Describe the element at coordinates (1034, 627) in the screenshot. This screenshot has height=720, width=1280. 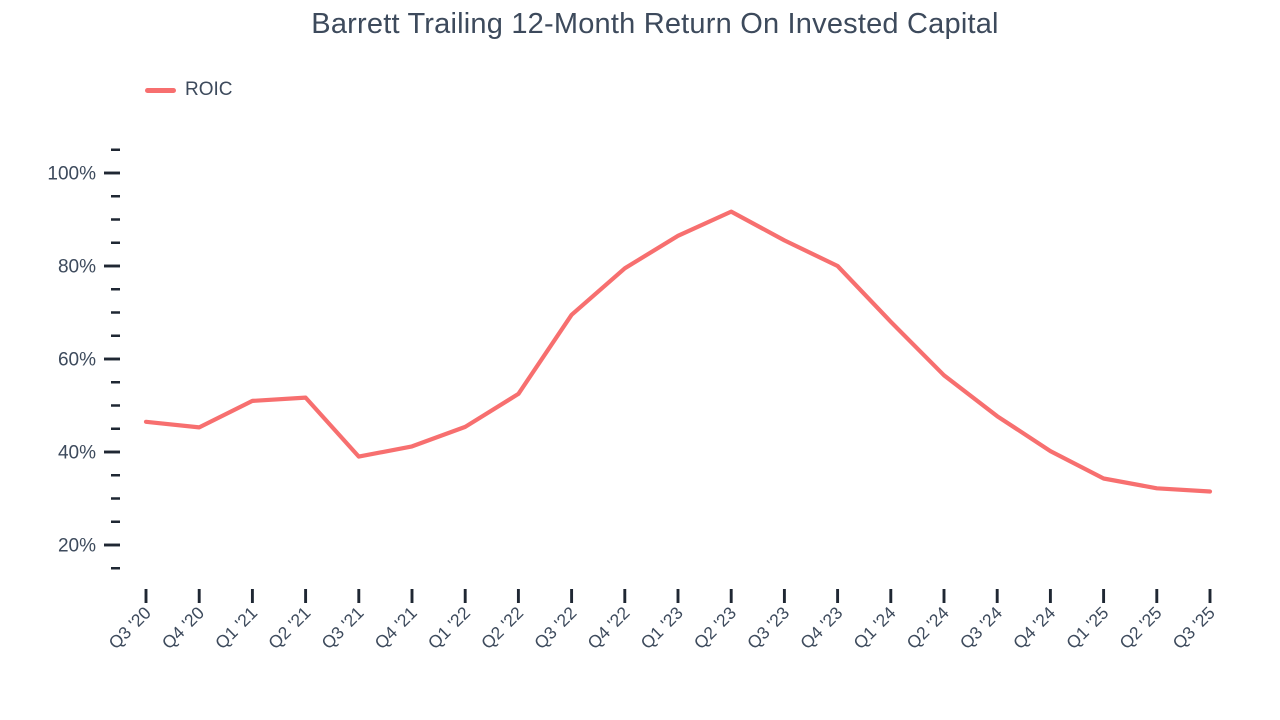
I see `x-axis-label: Q4 '24` at that location.